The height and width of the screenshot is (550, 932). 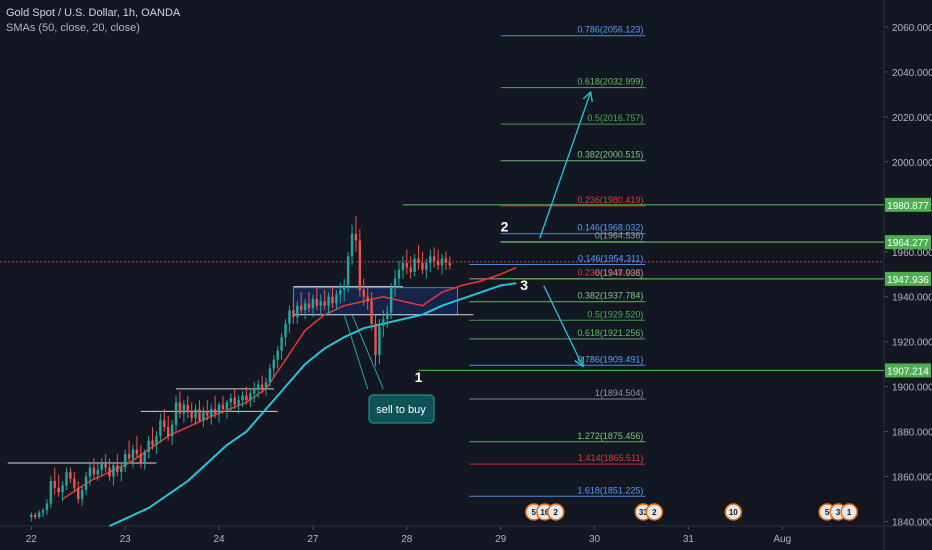 I want to click on price-level-value: 1964.277, so click(x=908, y=243).